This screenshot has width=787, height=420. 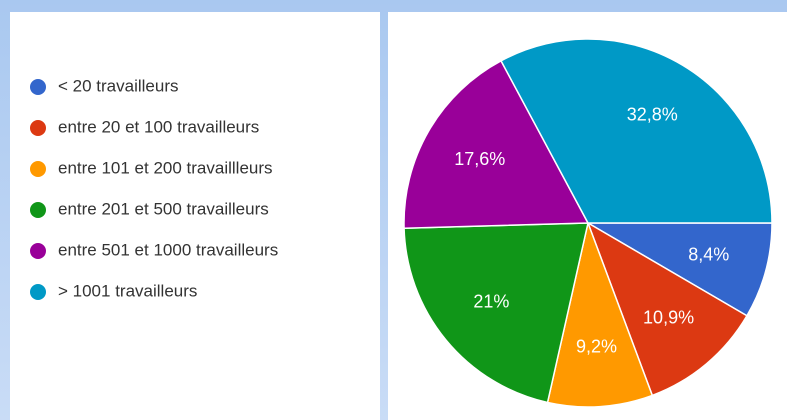 I want to click on legend-label: > 1001 travailleurs, so click(x=127, y=290).